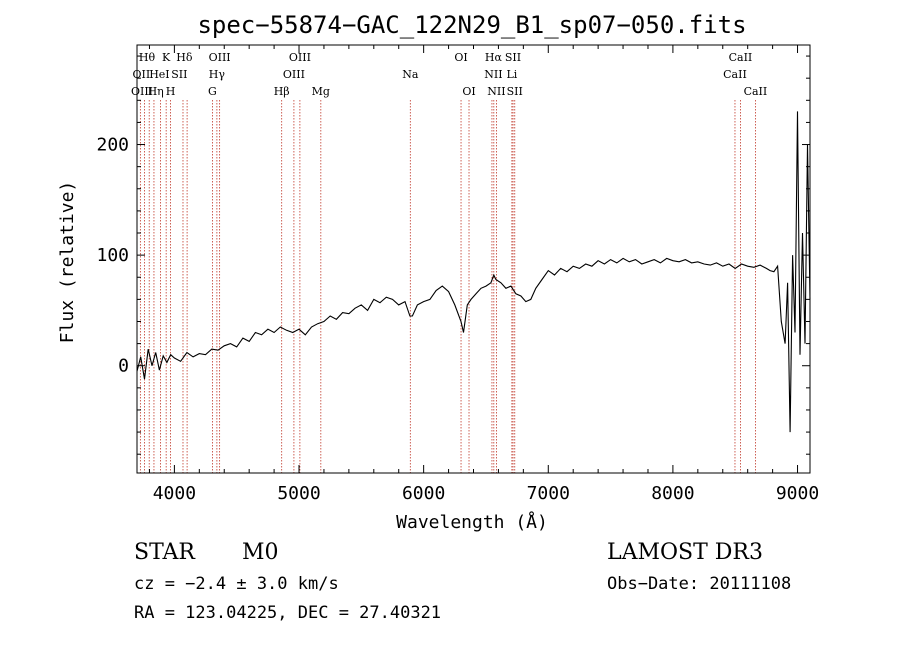 Image resolution: width=900 pixels, height=649 pixels. Describe the element at coordinates (159, 74) in the screenshot. I see `line-label-10: HeI` at that location.